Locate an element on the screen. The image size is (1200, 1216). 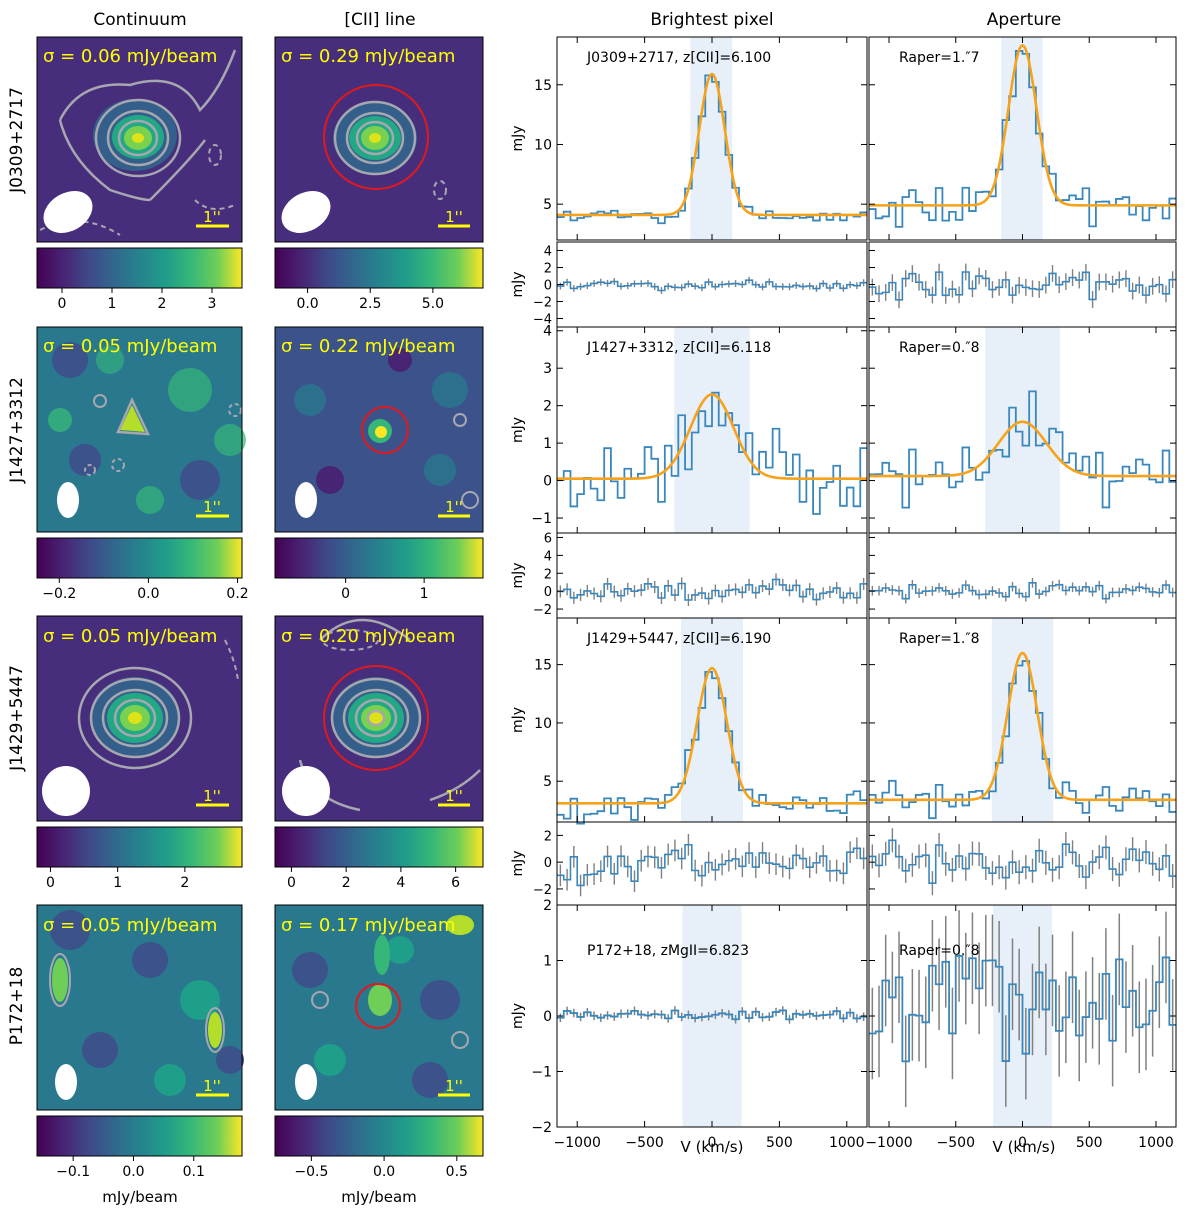
spectrum-panel-0-aper: Raper=1.″7 is located at coordinates (1022, 138).